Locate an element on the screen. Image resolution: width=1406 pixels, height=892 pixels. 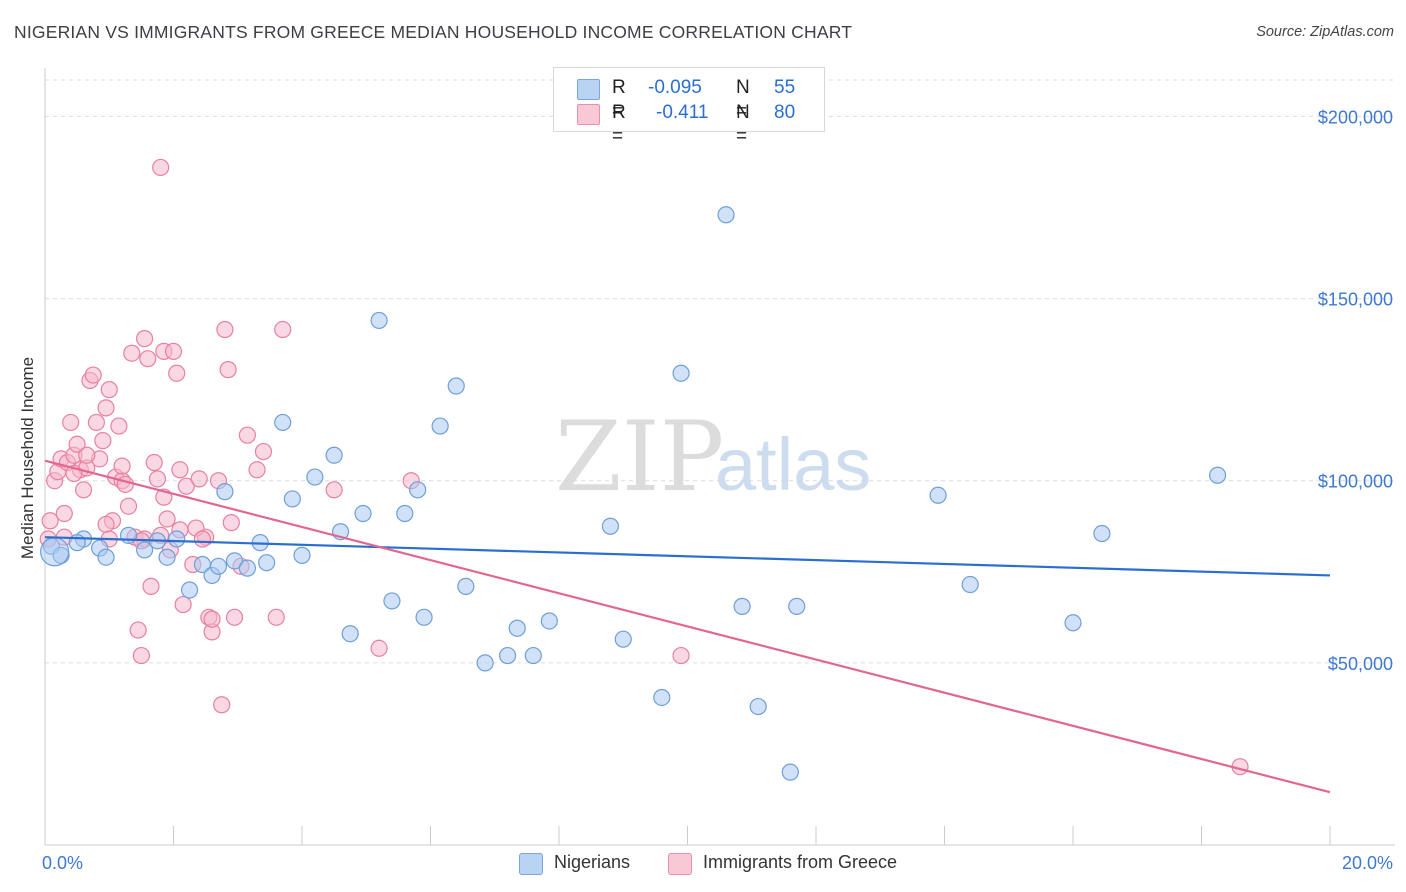
nigerian-trend-line is located at coordinates (687, 556).